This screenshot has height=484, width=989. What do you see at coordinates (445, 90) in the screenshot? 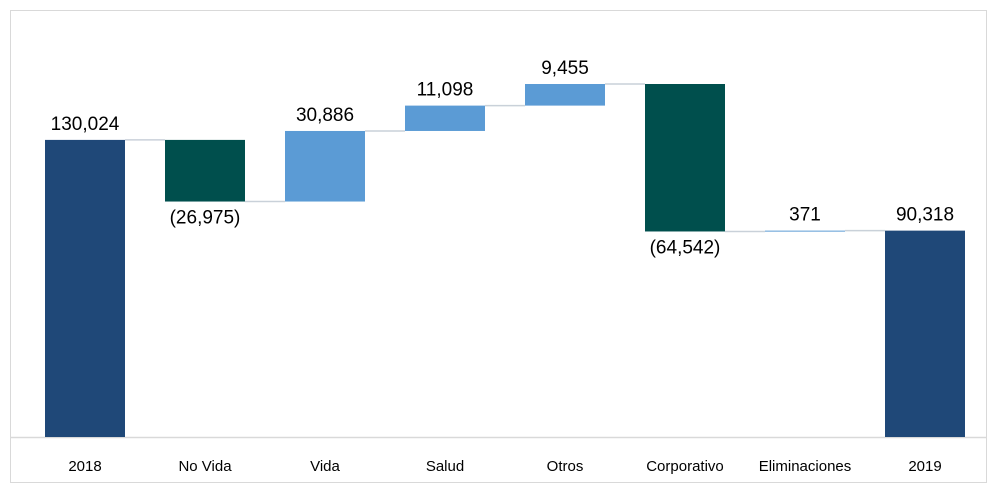
I see `value-label: 11,098` at bounding box center [445, 90].